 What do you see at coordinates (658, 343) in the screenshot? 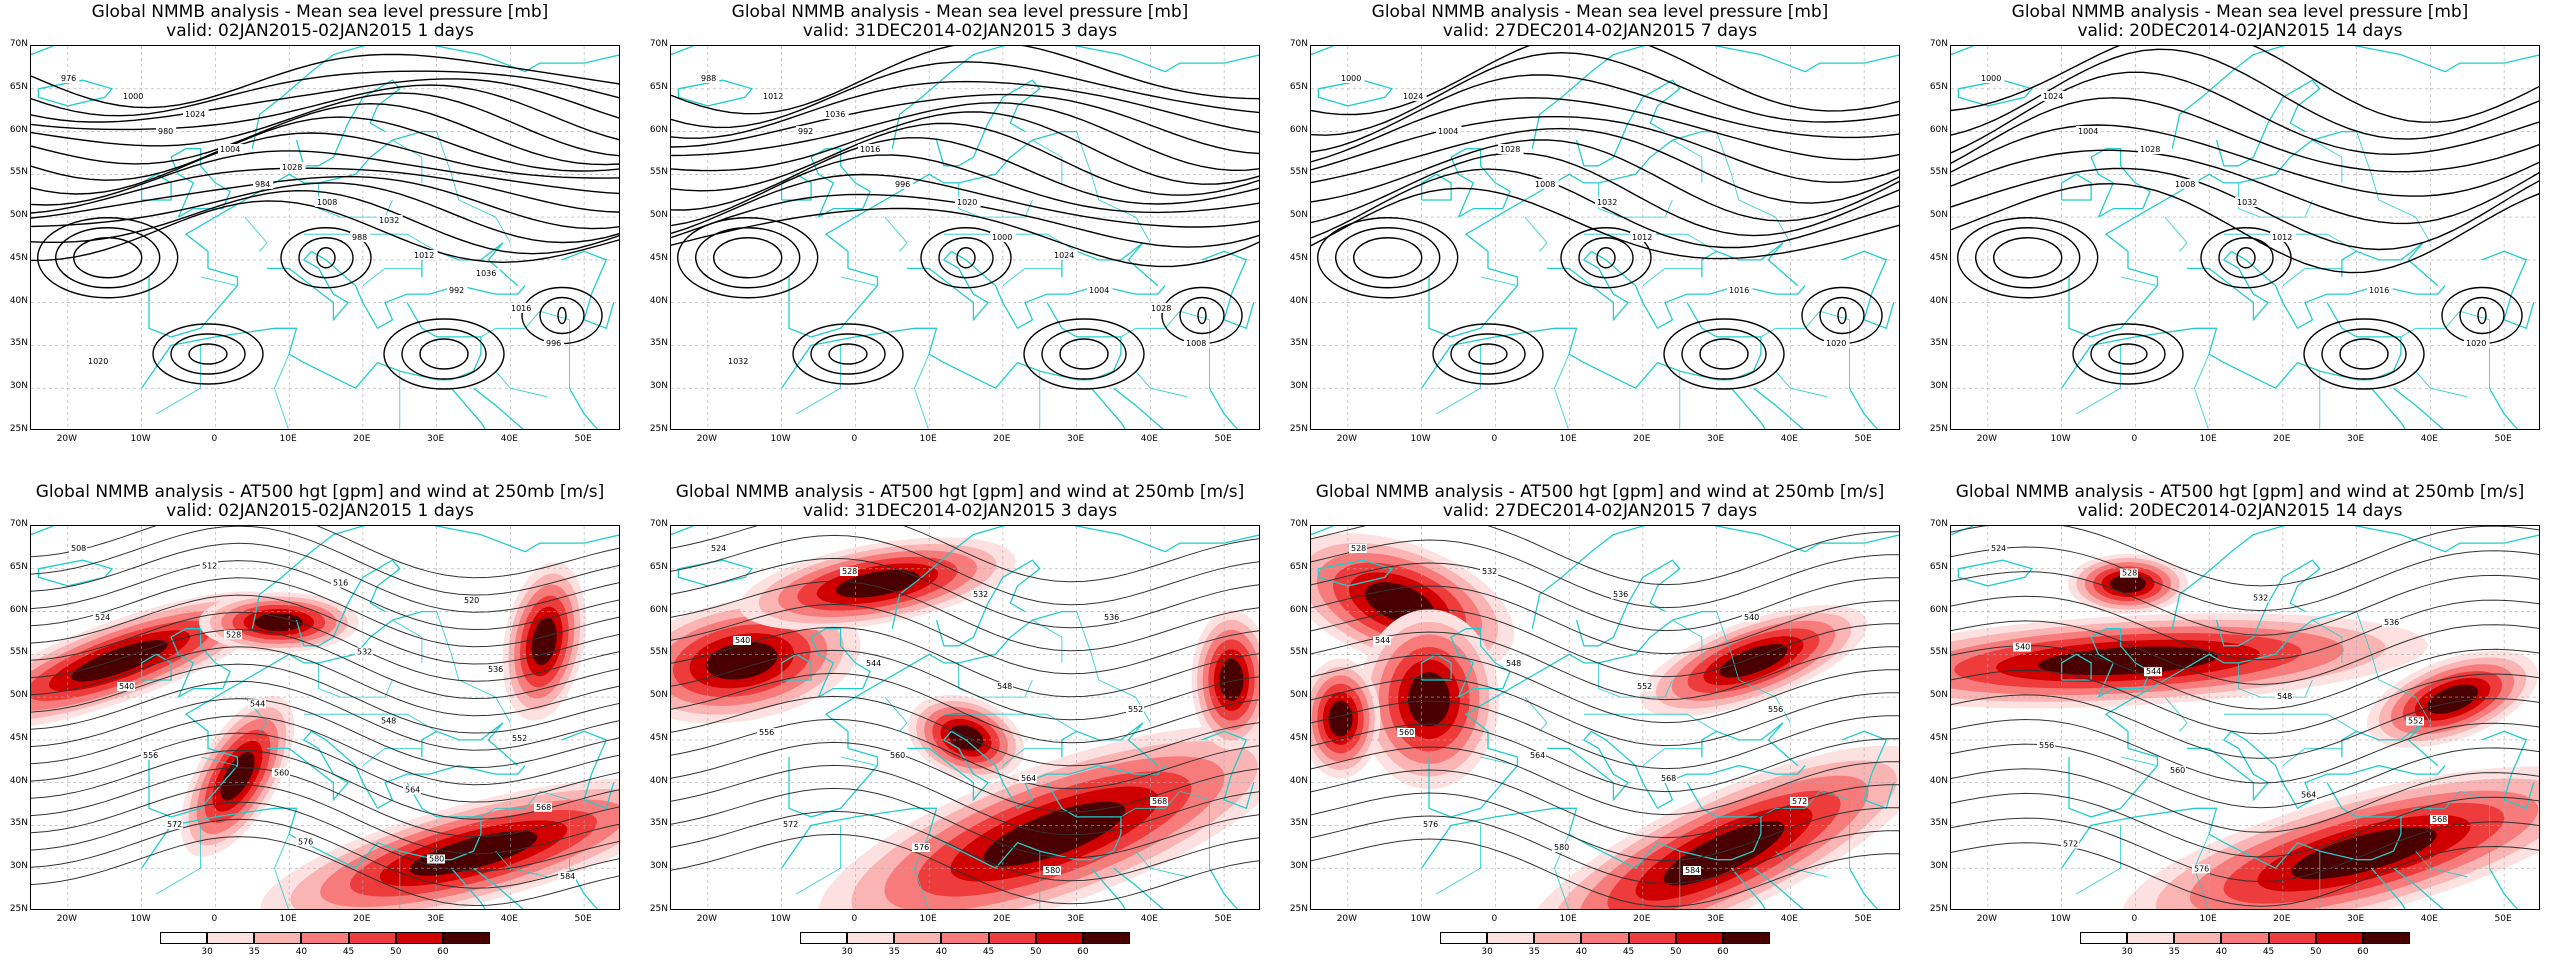
I see `latitude-label: 35N` at bounding box center [658, 343].